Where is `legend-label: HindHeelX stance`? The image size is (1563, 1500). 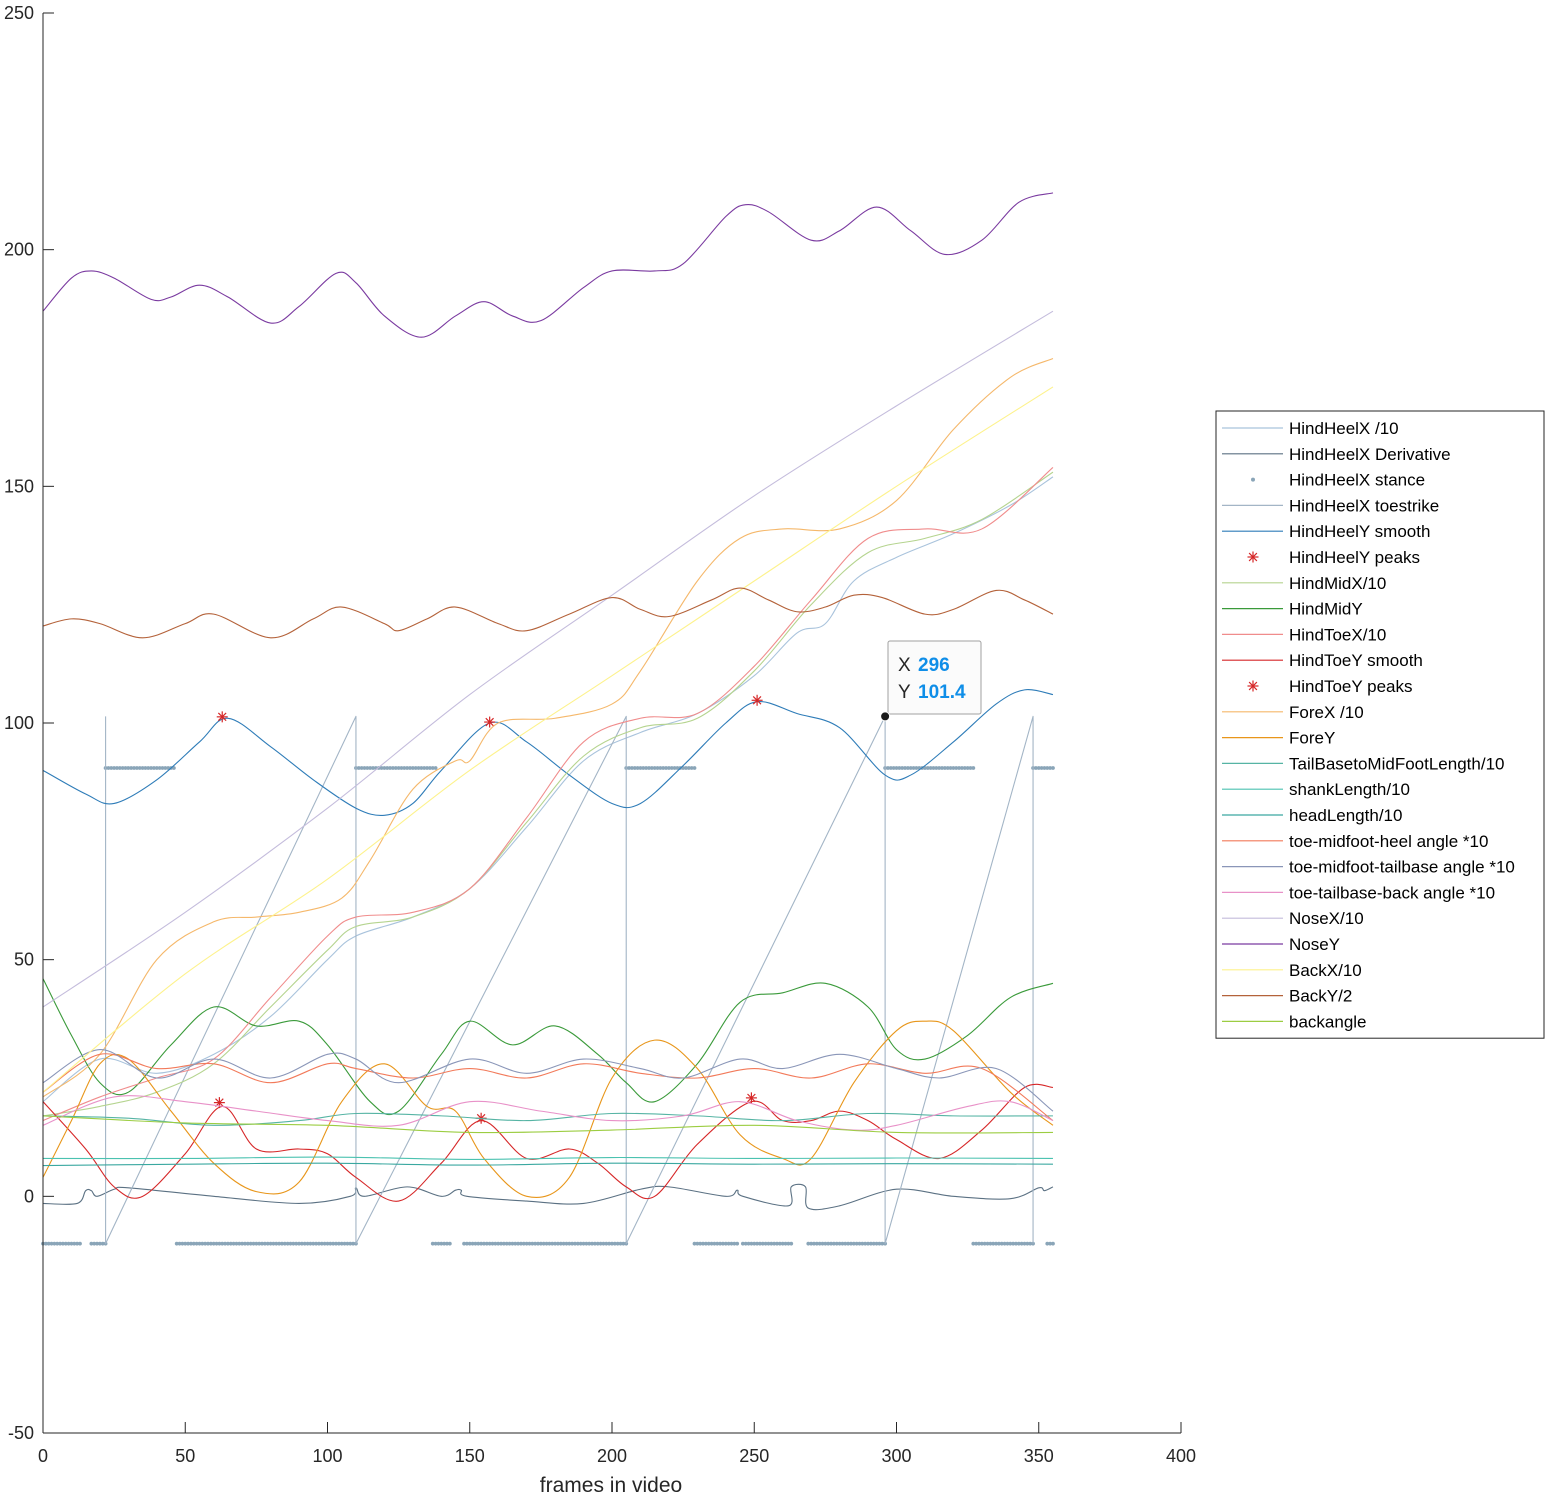
legend-label: HindHeelX stance is located at coordinates (1357, 480).